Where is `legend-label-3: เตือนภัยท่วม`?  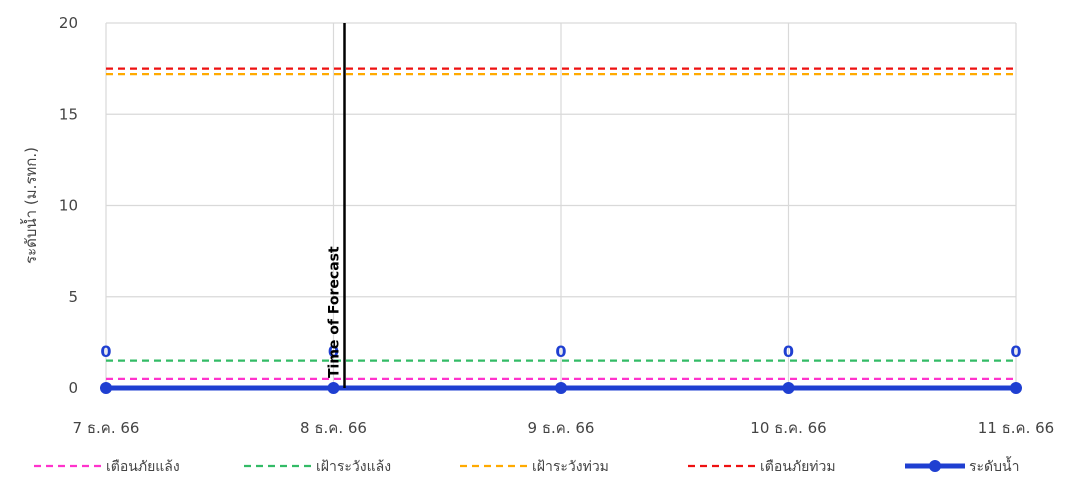
legend-label-3: เตือนภัยท่วม is located at coordinates (798, 467).